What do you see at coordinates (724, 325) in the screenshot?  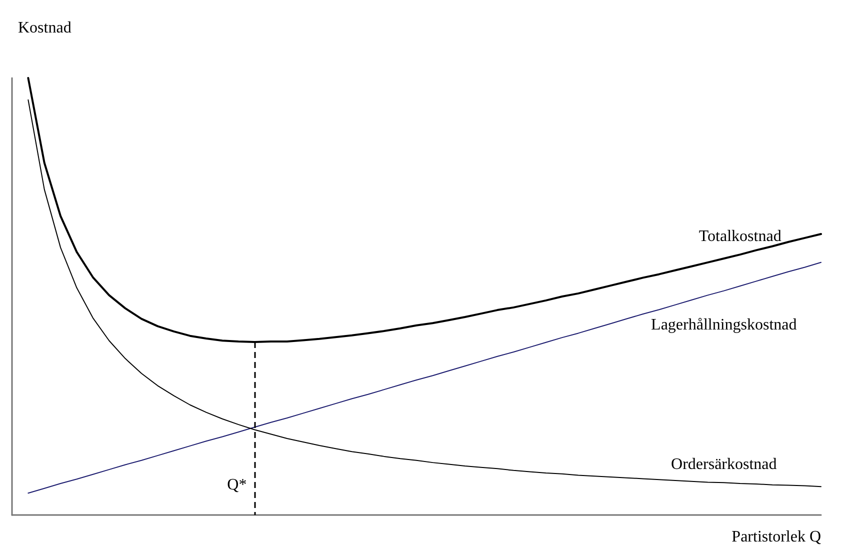 I see `series-label: Lagerhållningskostnad` at bounding box center [724, 325].